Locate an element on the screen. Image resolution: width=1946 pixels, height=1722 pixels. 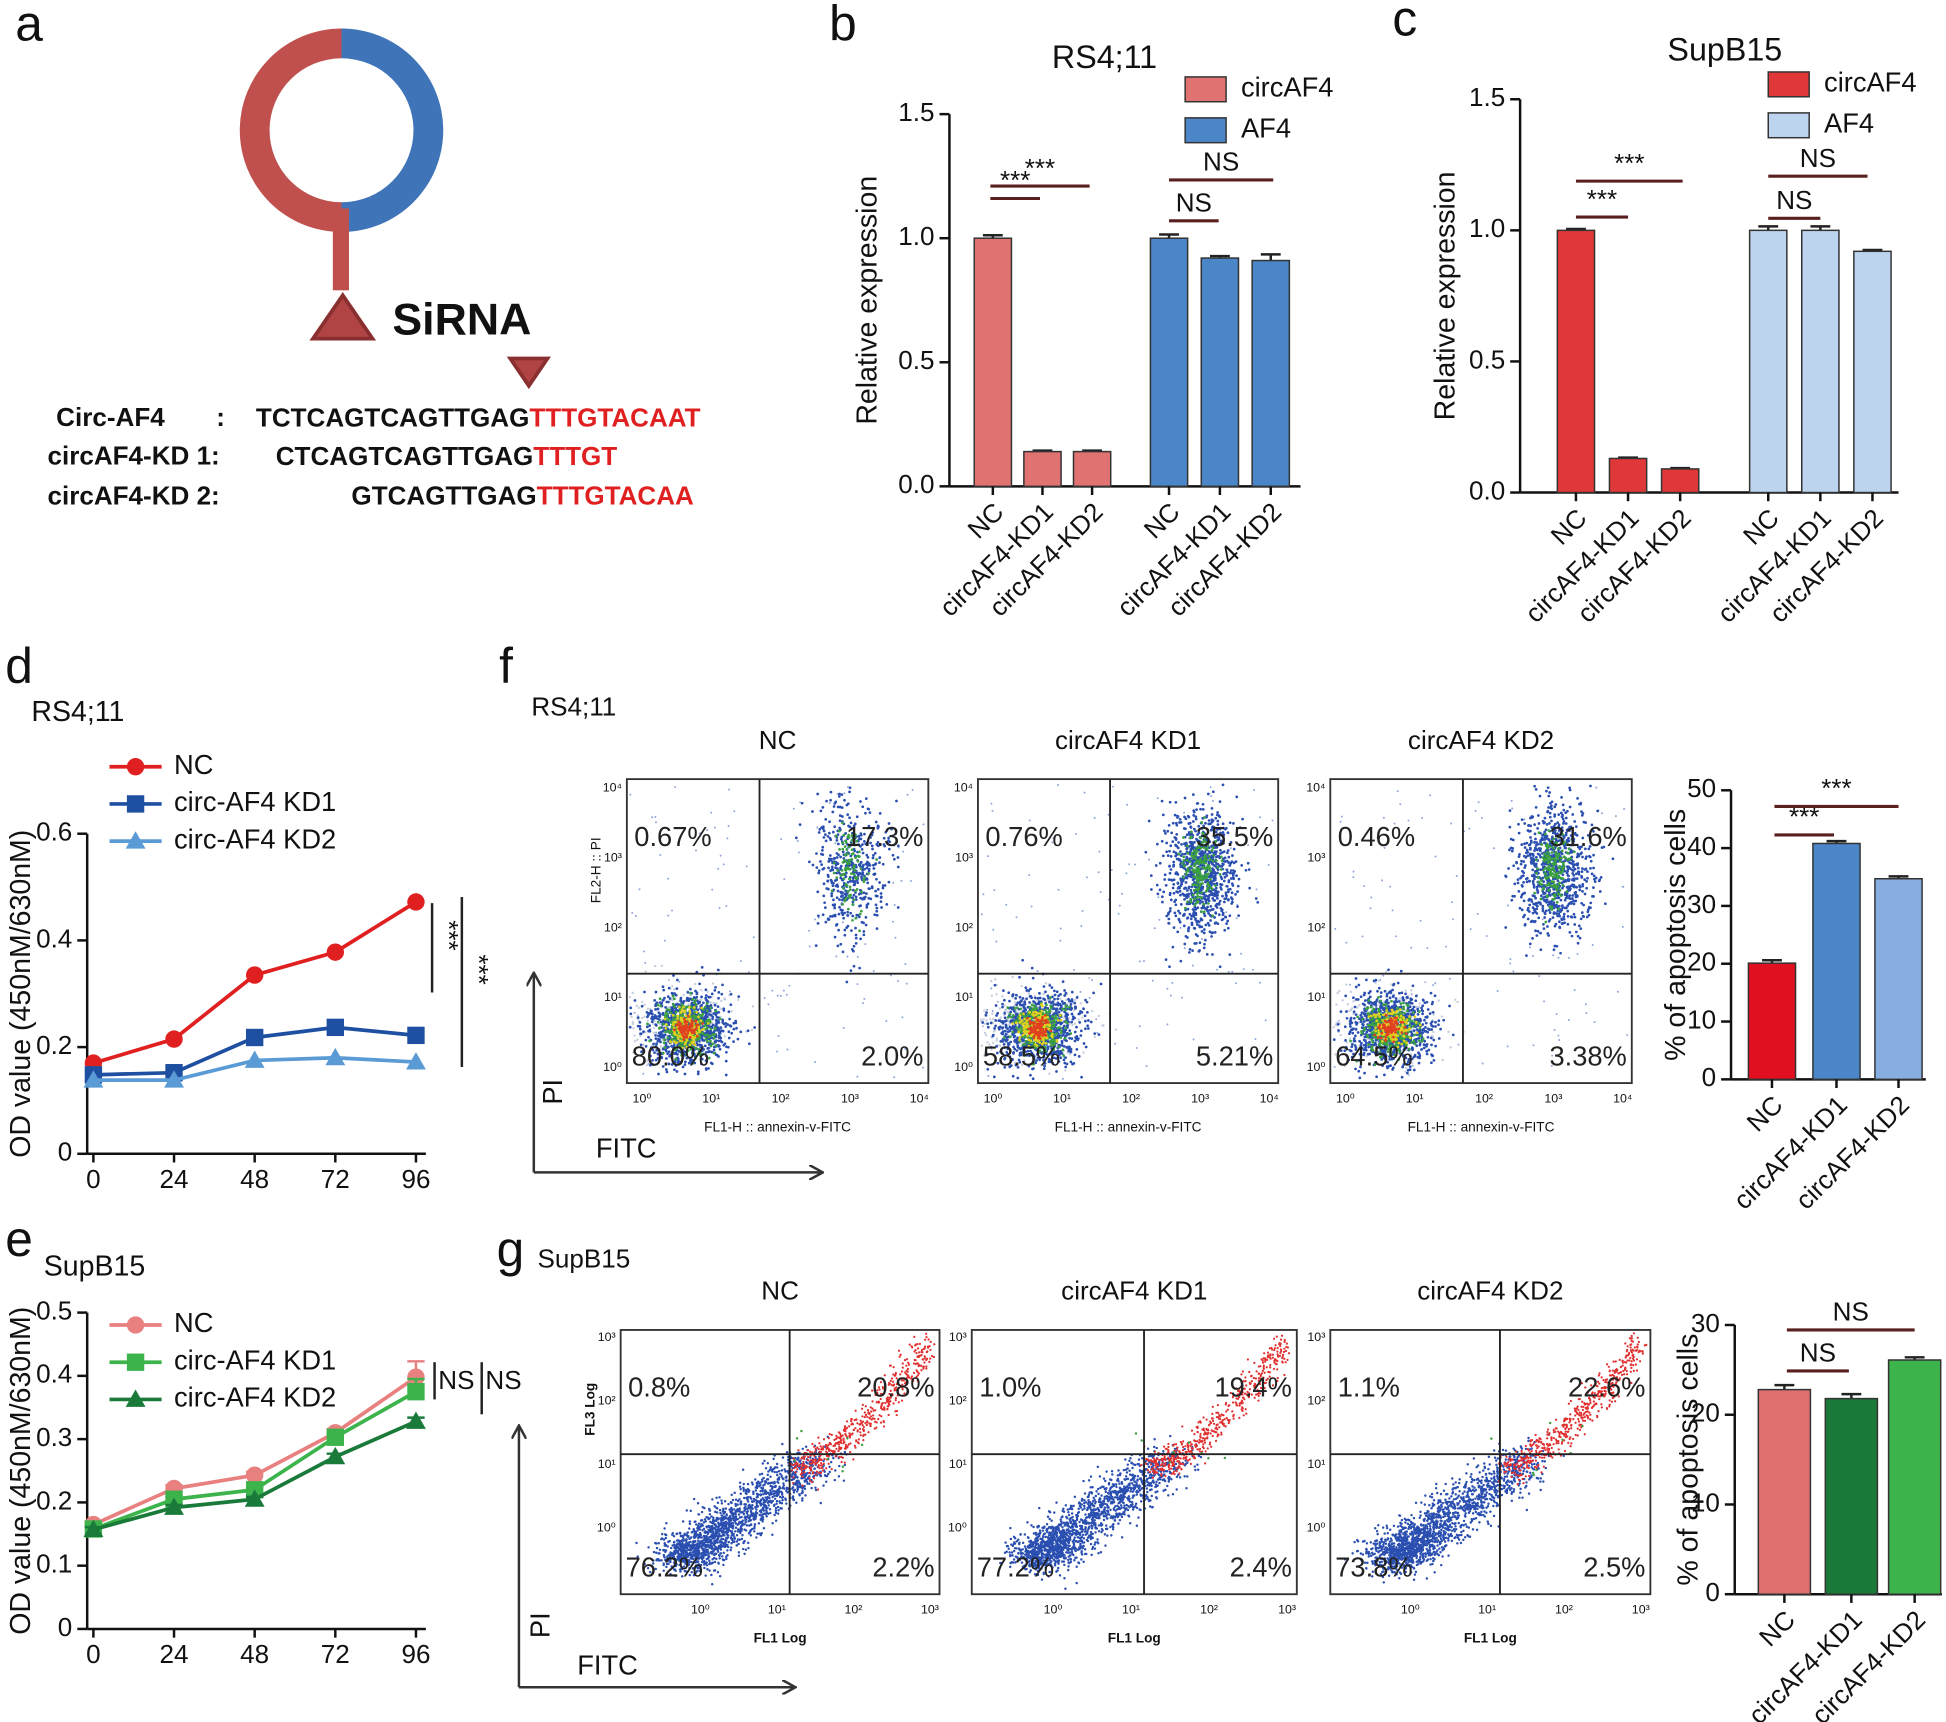
legend-label: NC is located at coordinates (193, 764).